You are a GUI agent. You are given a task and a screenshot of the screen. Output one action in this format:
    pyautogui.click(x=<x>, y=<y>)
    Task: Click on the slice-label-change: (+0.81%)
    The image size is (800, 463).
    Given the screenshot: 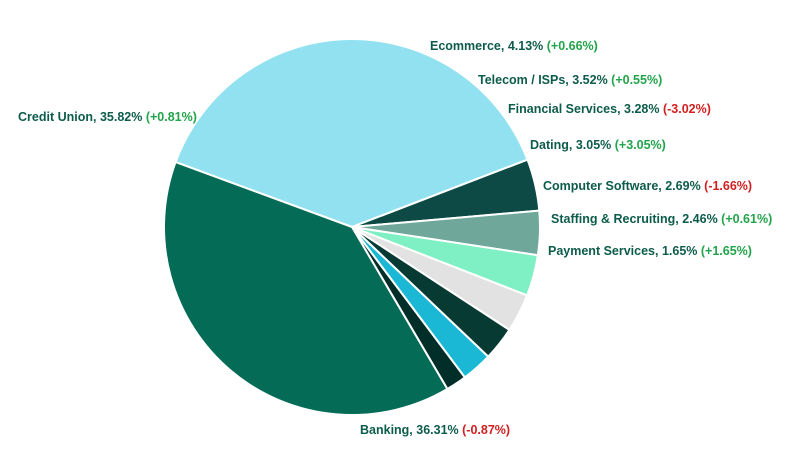 What is the action you would take?
    pyautogui.click(x=171, y=117)
    